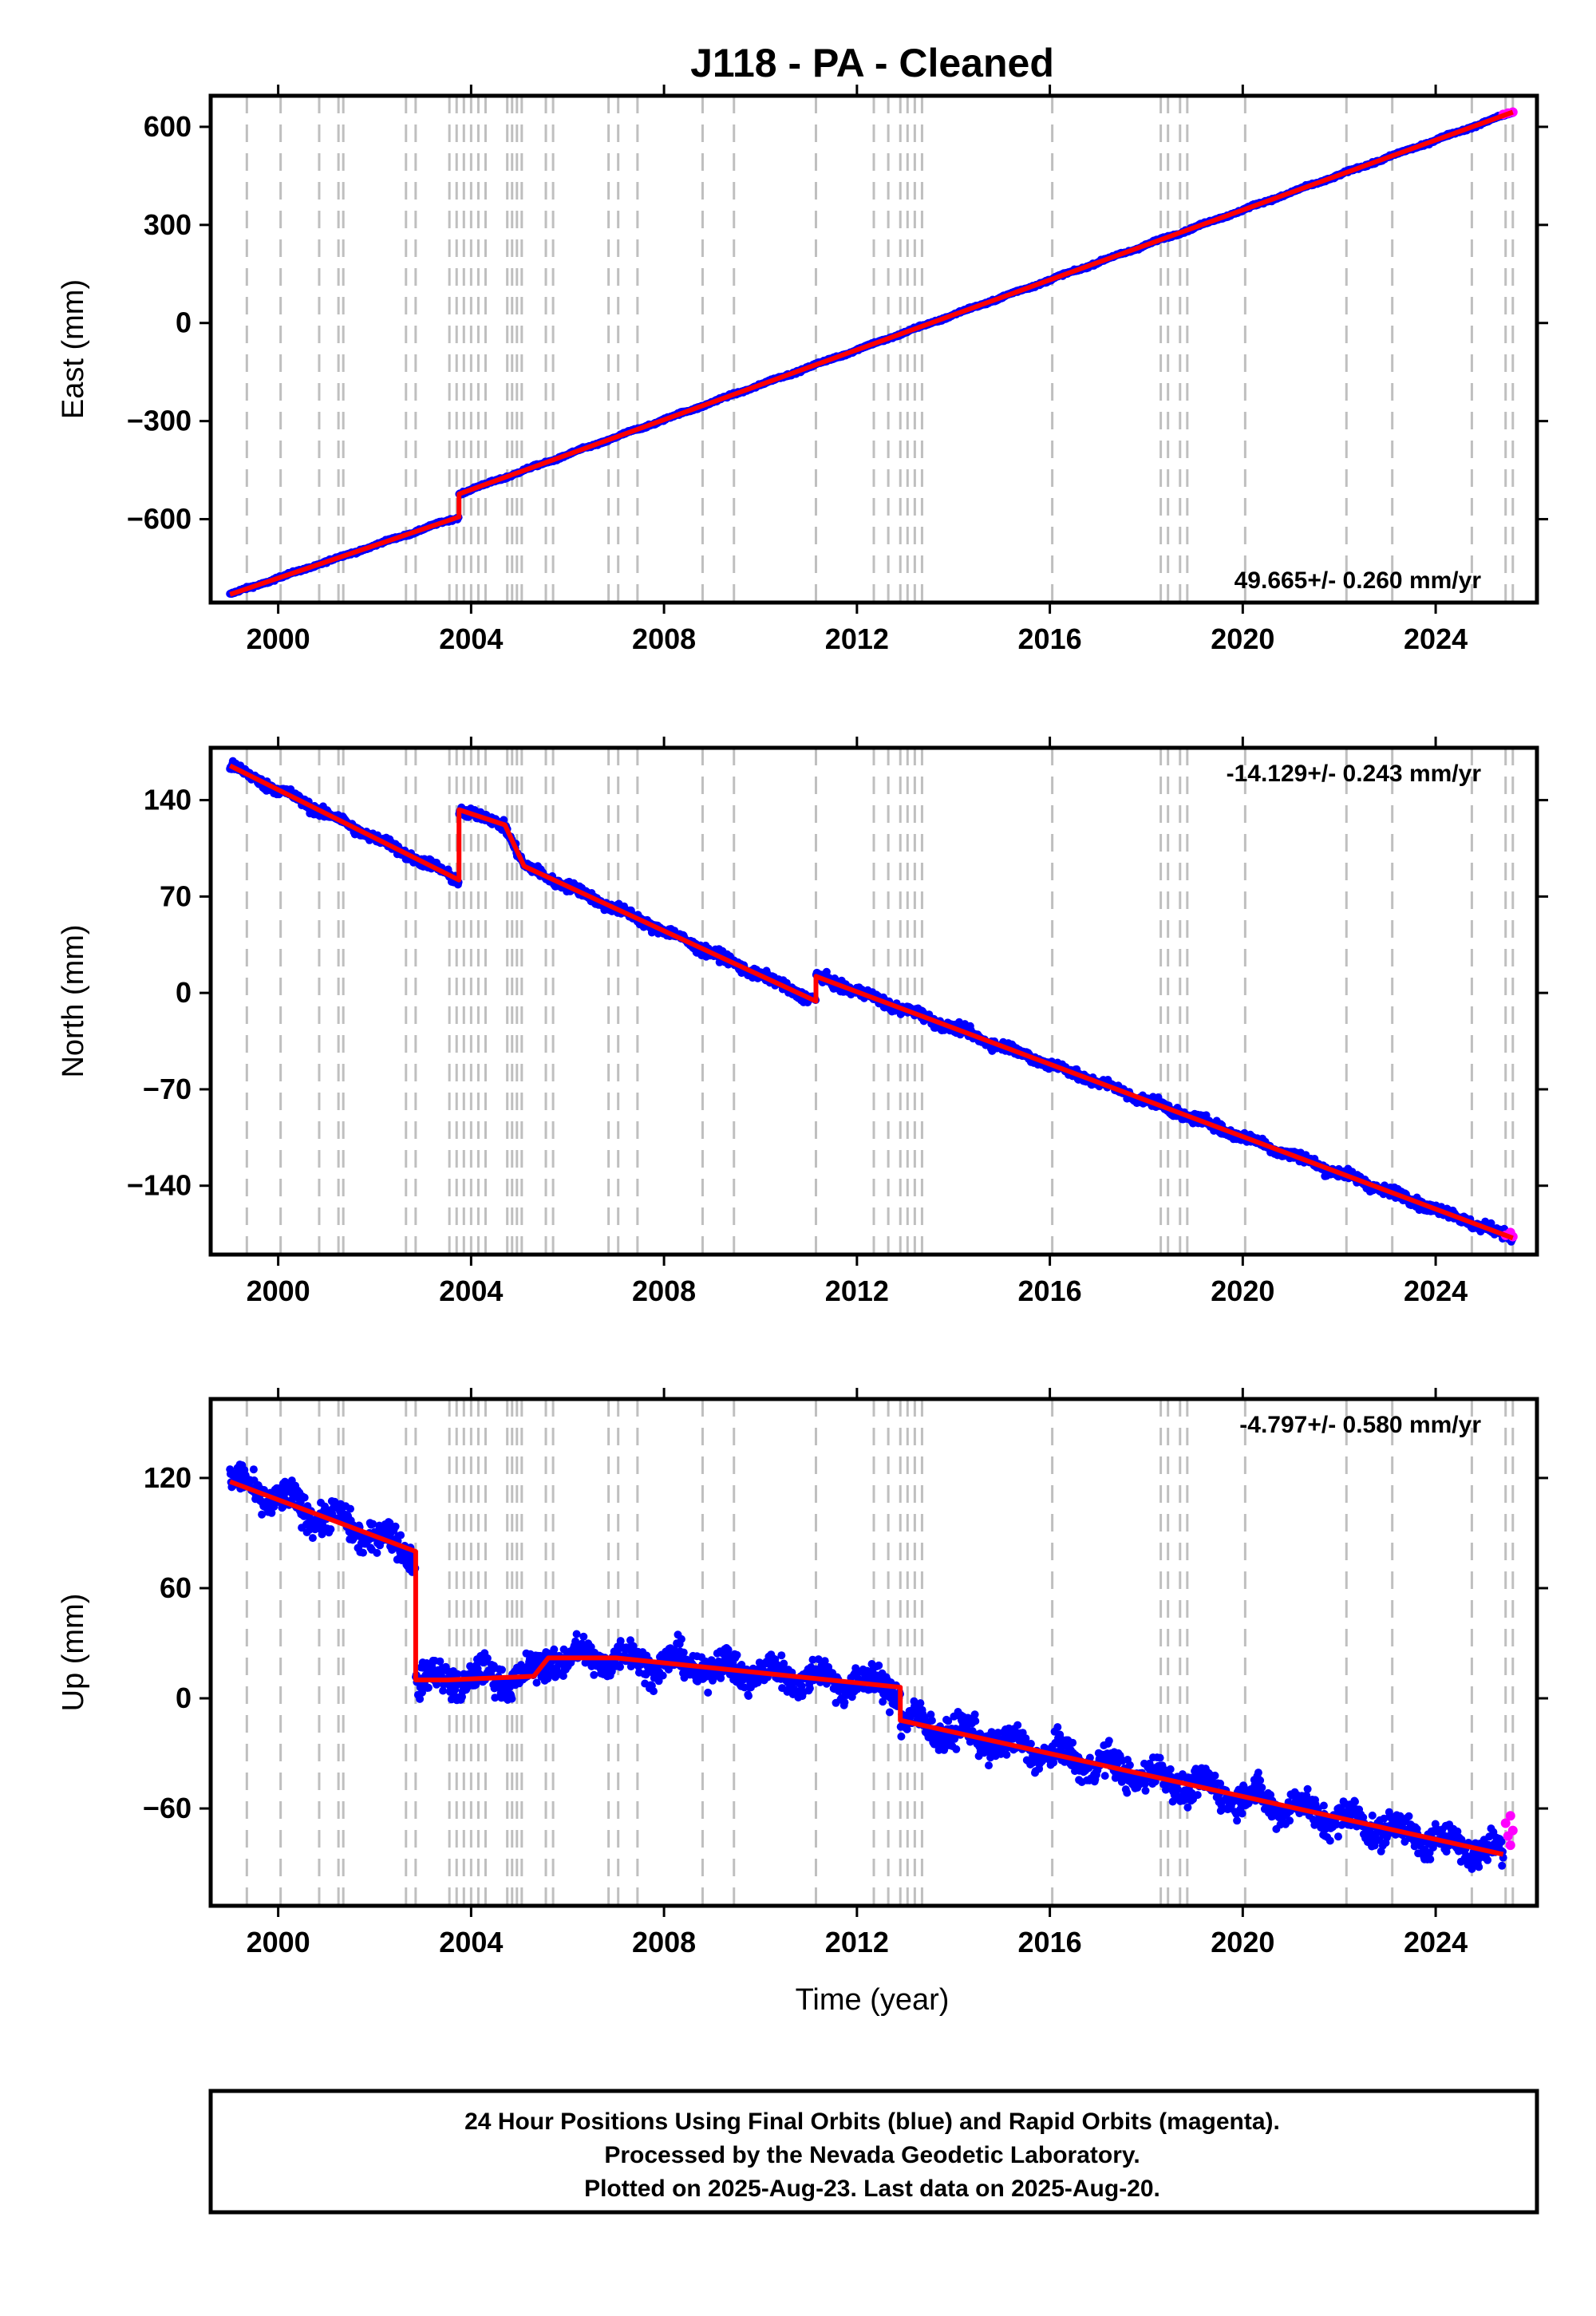 The image size is (1596, 2316). Describe the element at coordinates (176, 895) in the screenshot. I see `y-tick-label: 70` at that location.